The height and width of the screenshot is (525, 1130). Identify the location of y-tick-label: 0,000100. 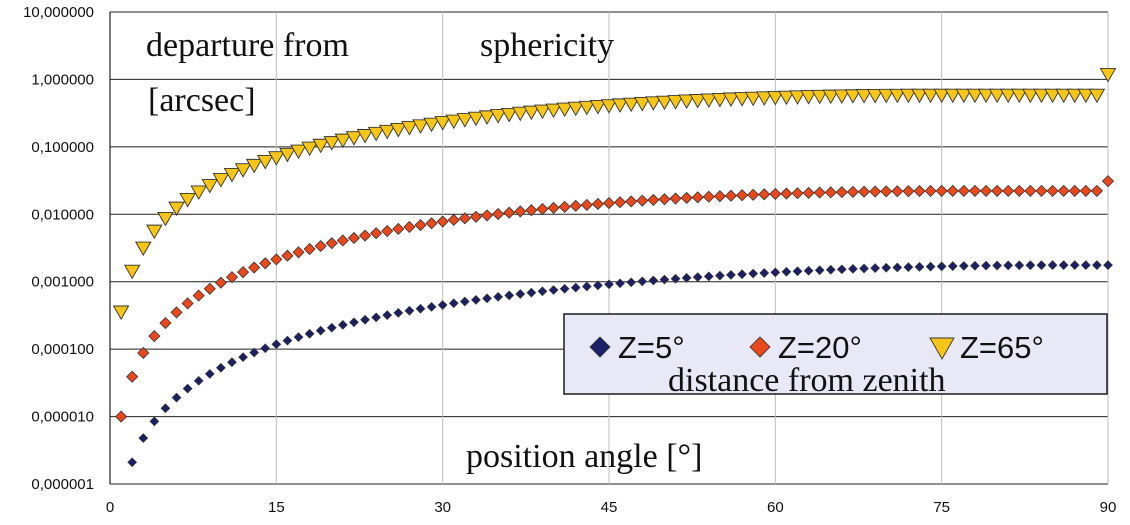
(62, 349).